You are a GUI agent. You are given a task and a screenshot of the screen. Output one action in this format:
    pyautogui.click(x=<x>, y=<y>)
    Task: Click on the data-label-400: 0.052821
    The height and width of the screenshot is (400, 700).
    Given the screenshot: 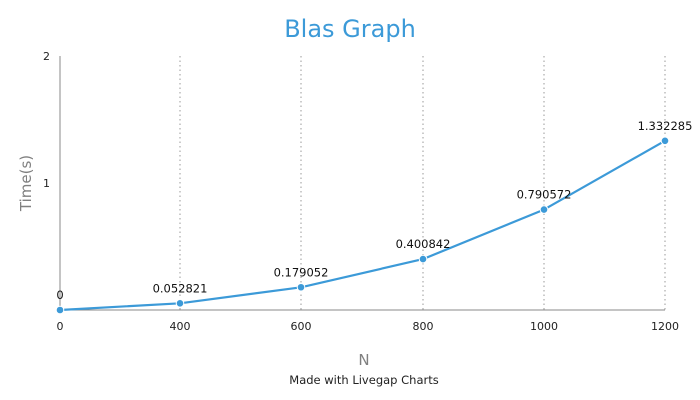 What is the action you would take?
    pyautogui.click(x=180, y=288)
    